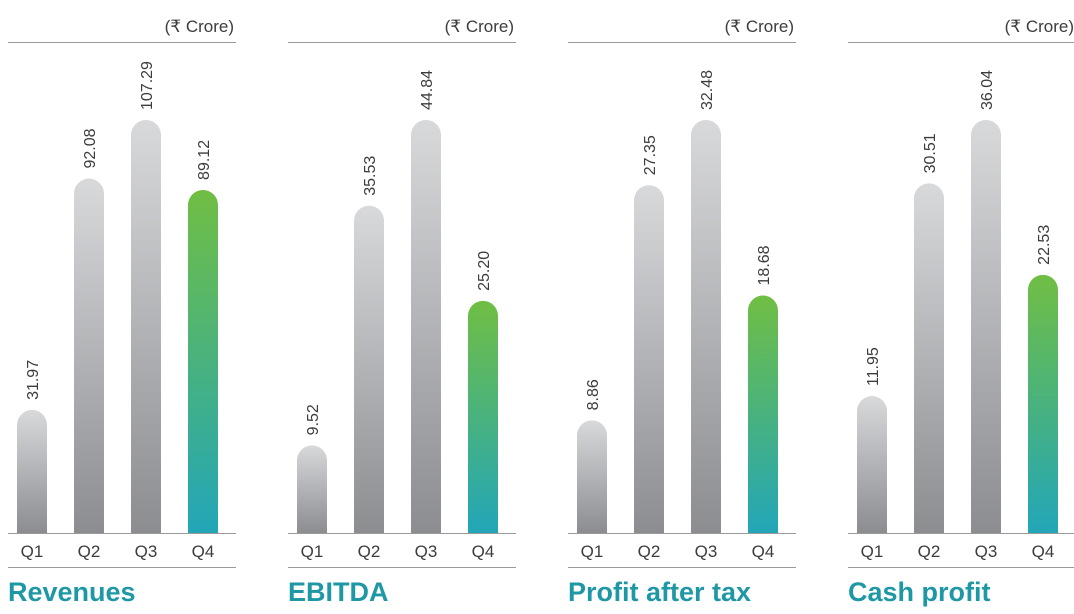 The width and height of the screenshot is (1074, 614). I want to click on chart-title: EBITDA, so click(338, 592).